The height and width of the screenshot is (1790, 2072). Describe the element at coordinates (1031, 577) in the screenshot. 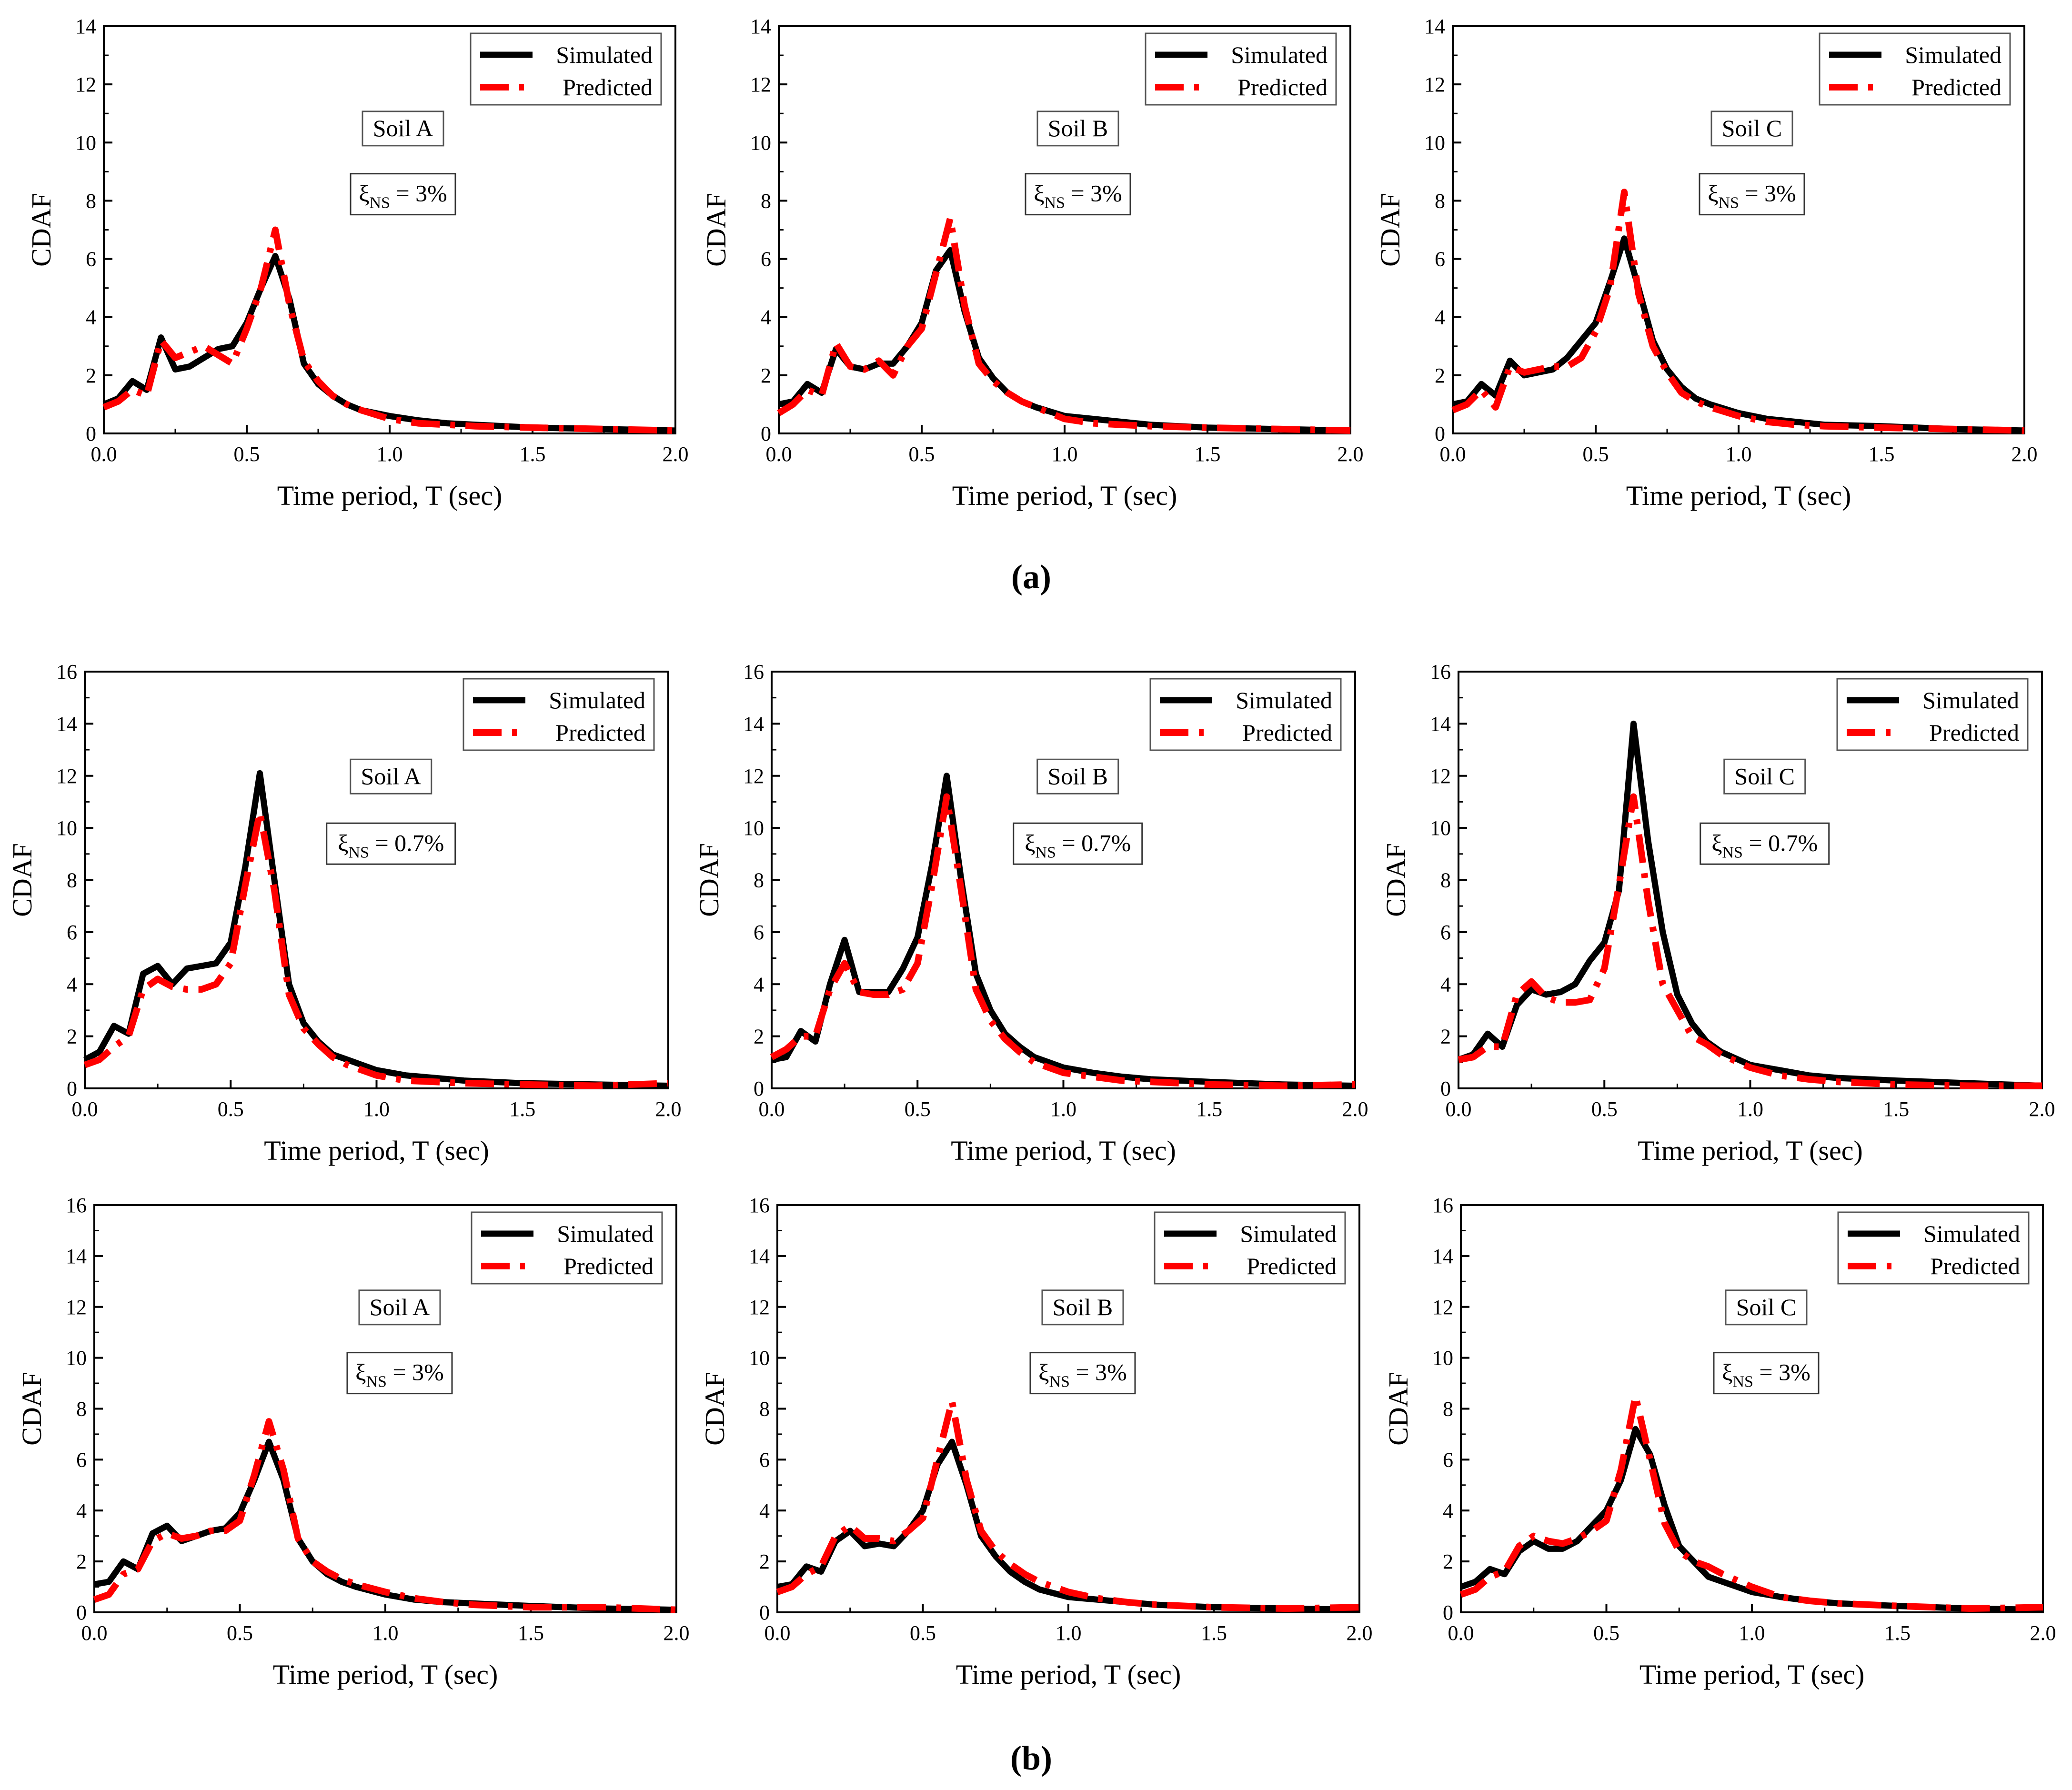

I see `caption-a: (a)` at that location.